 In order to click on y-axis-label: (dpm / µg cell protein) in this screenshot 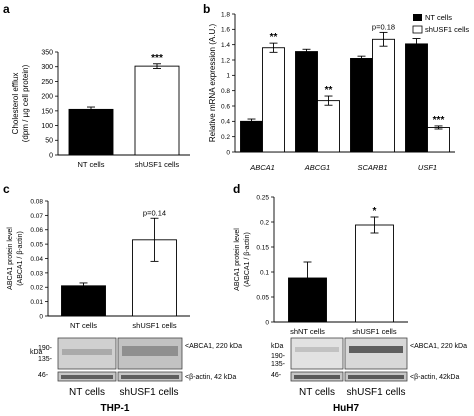, I will do `click(25, 103)`.